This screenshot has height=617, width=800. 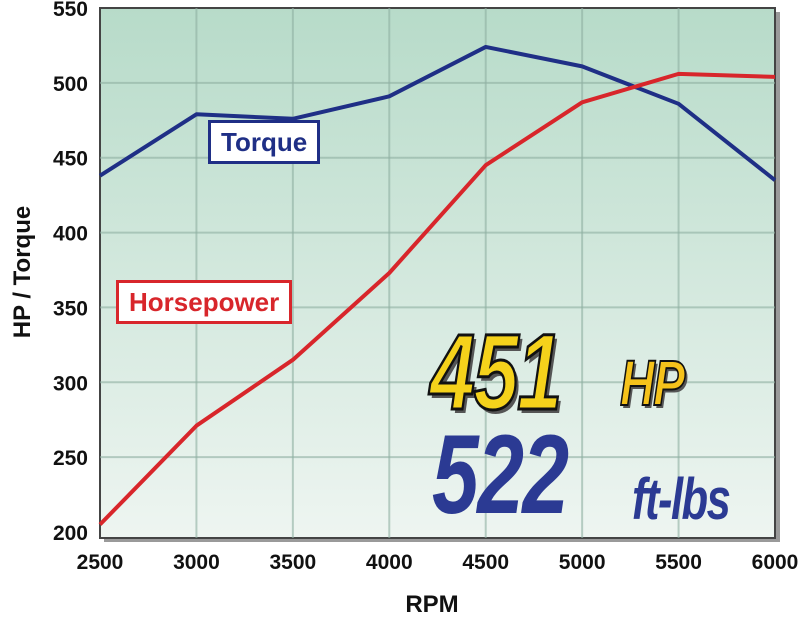 What do you see at coordinates (70, 533) in the screenshot?
I see `y-tick-label: 200` at bounding box center [70, 533].